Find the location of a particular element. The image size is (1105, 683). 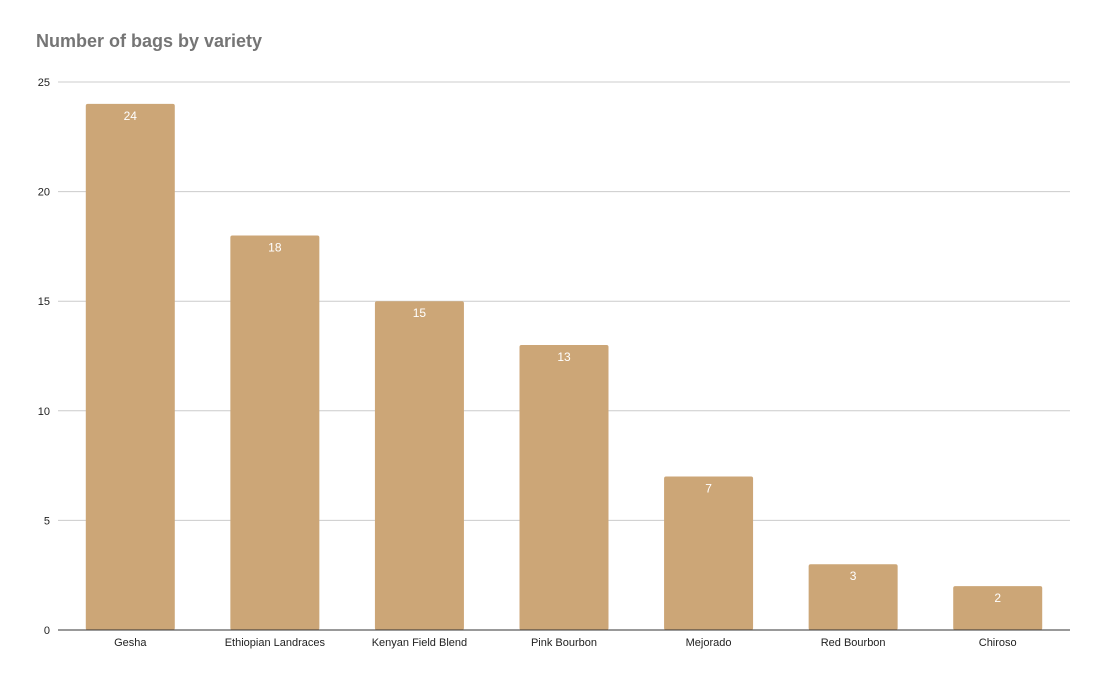

bar-gesha is located at coordinates (130, 367).